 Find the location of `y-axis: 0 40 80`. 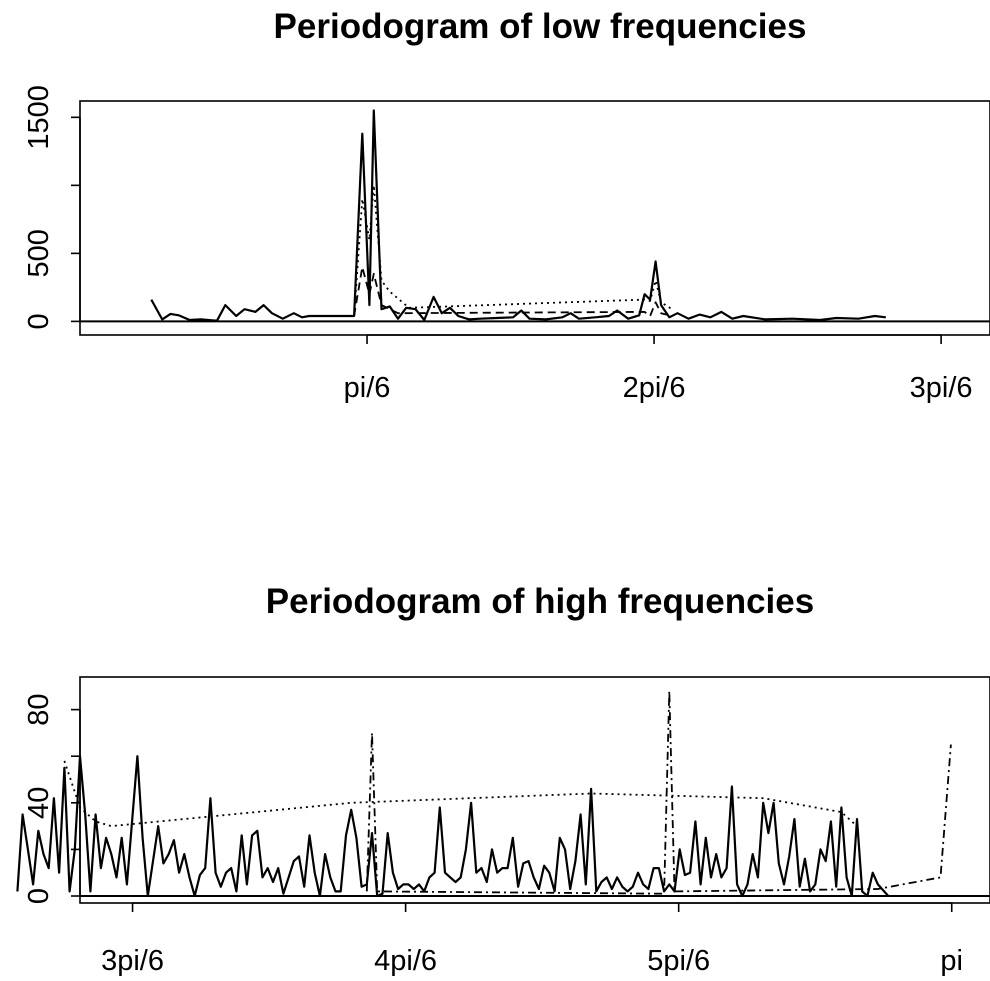

y-axis: 0 40 80 is located at coordinates (52, 798).